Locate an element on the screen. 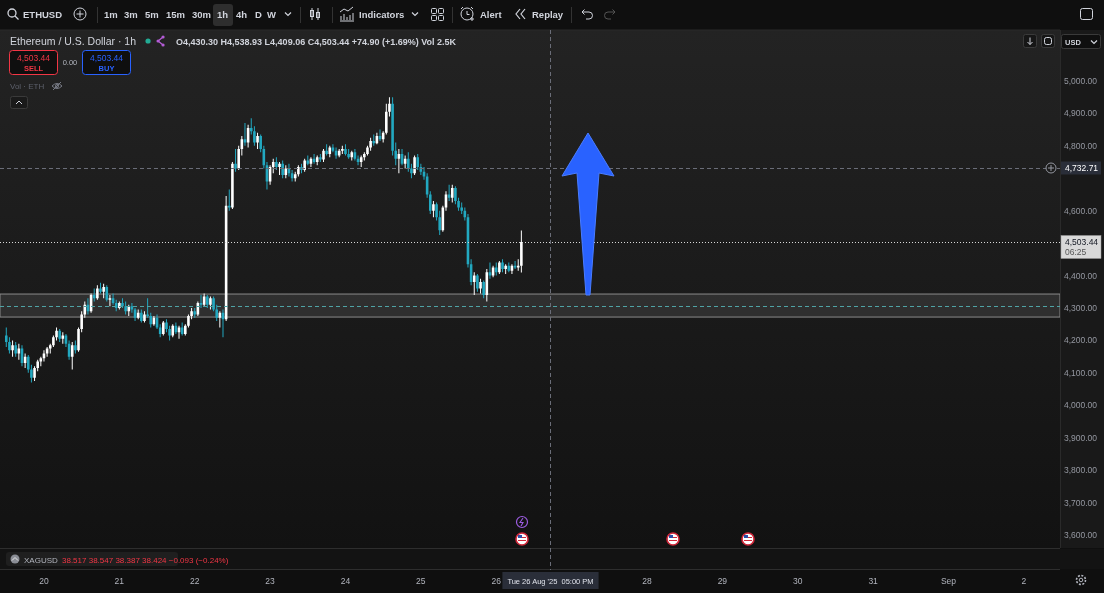 This screenshot has height=593, width=1104. y-tick-label: 3,600.00 is located at coordinates (1080, 535).